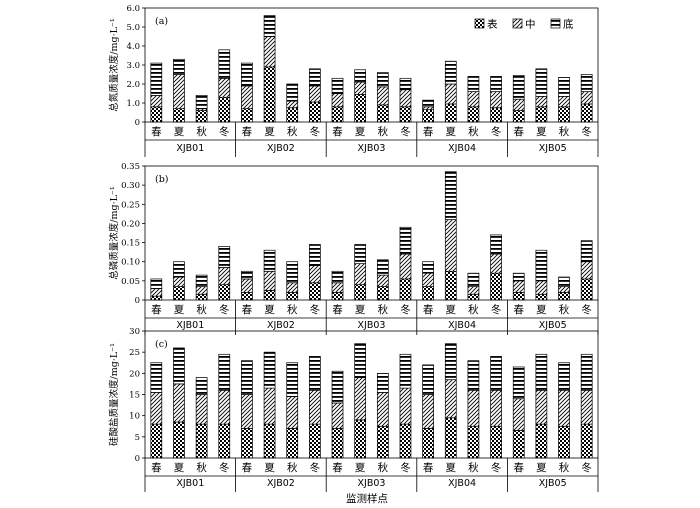  I want to click on group-label: XJB02, so click(281, 483).